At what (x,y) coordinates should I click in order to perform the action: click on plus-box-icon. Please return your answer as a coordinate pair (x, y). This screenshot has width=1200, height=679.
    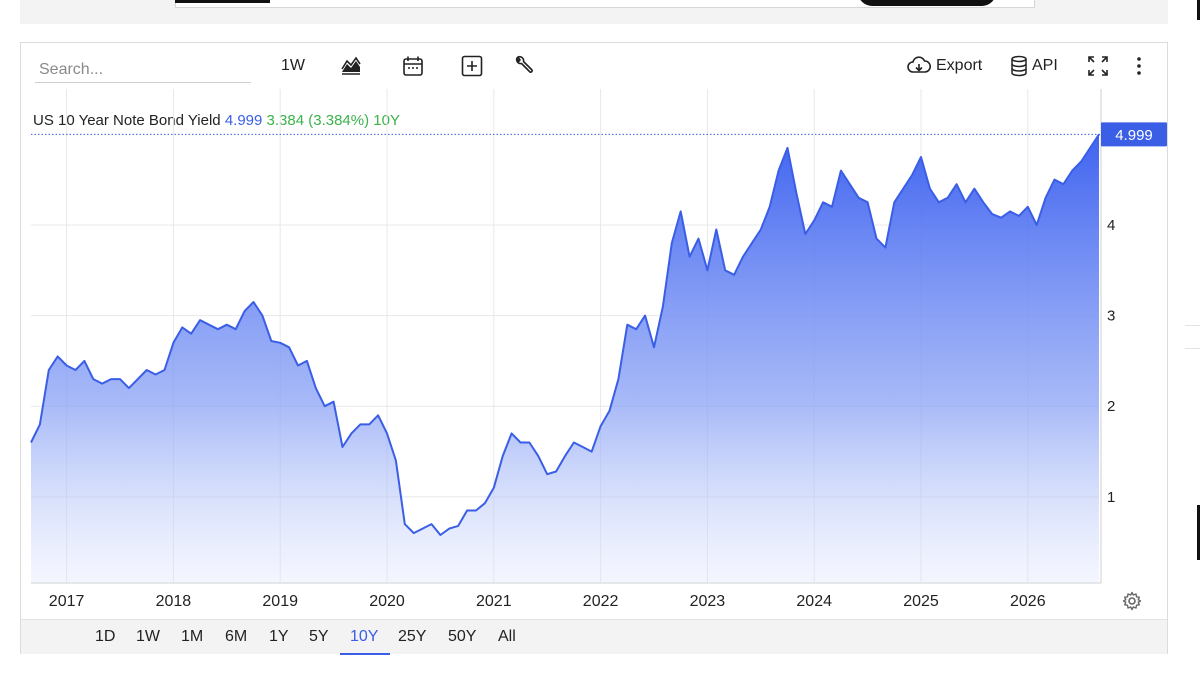
    Looking at the image, I should click on (472, 66).